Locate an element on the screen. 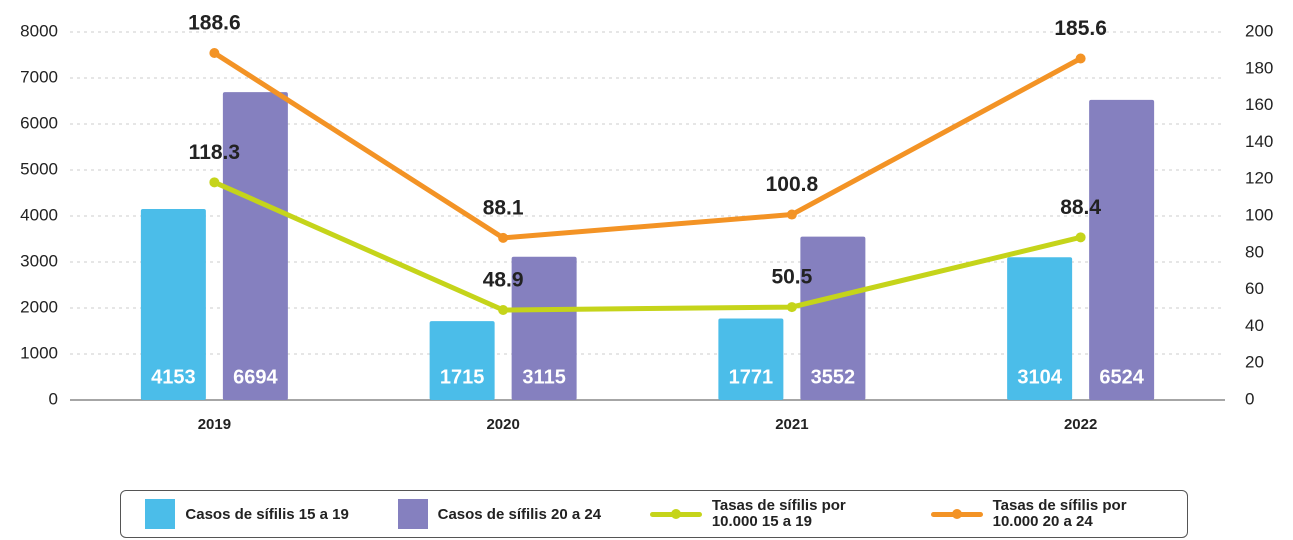  bar-value-label: 3552 is located at coordinates (833, 377).